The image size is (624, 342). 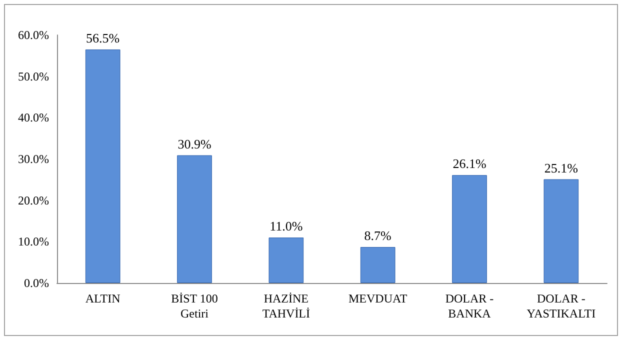 What do you see at coordinates (33, 35) in the screenshot?
I see `y-tick-label: 60.0%` at bounding box center [33, 35].